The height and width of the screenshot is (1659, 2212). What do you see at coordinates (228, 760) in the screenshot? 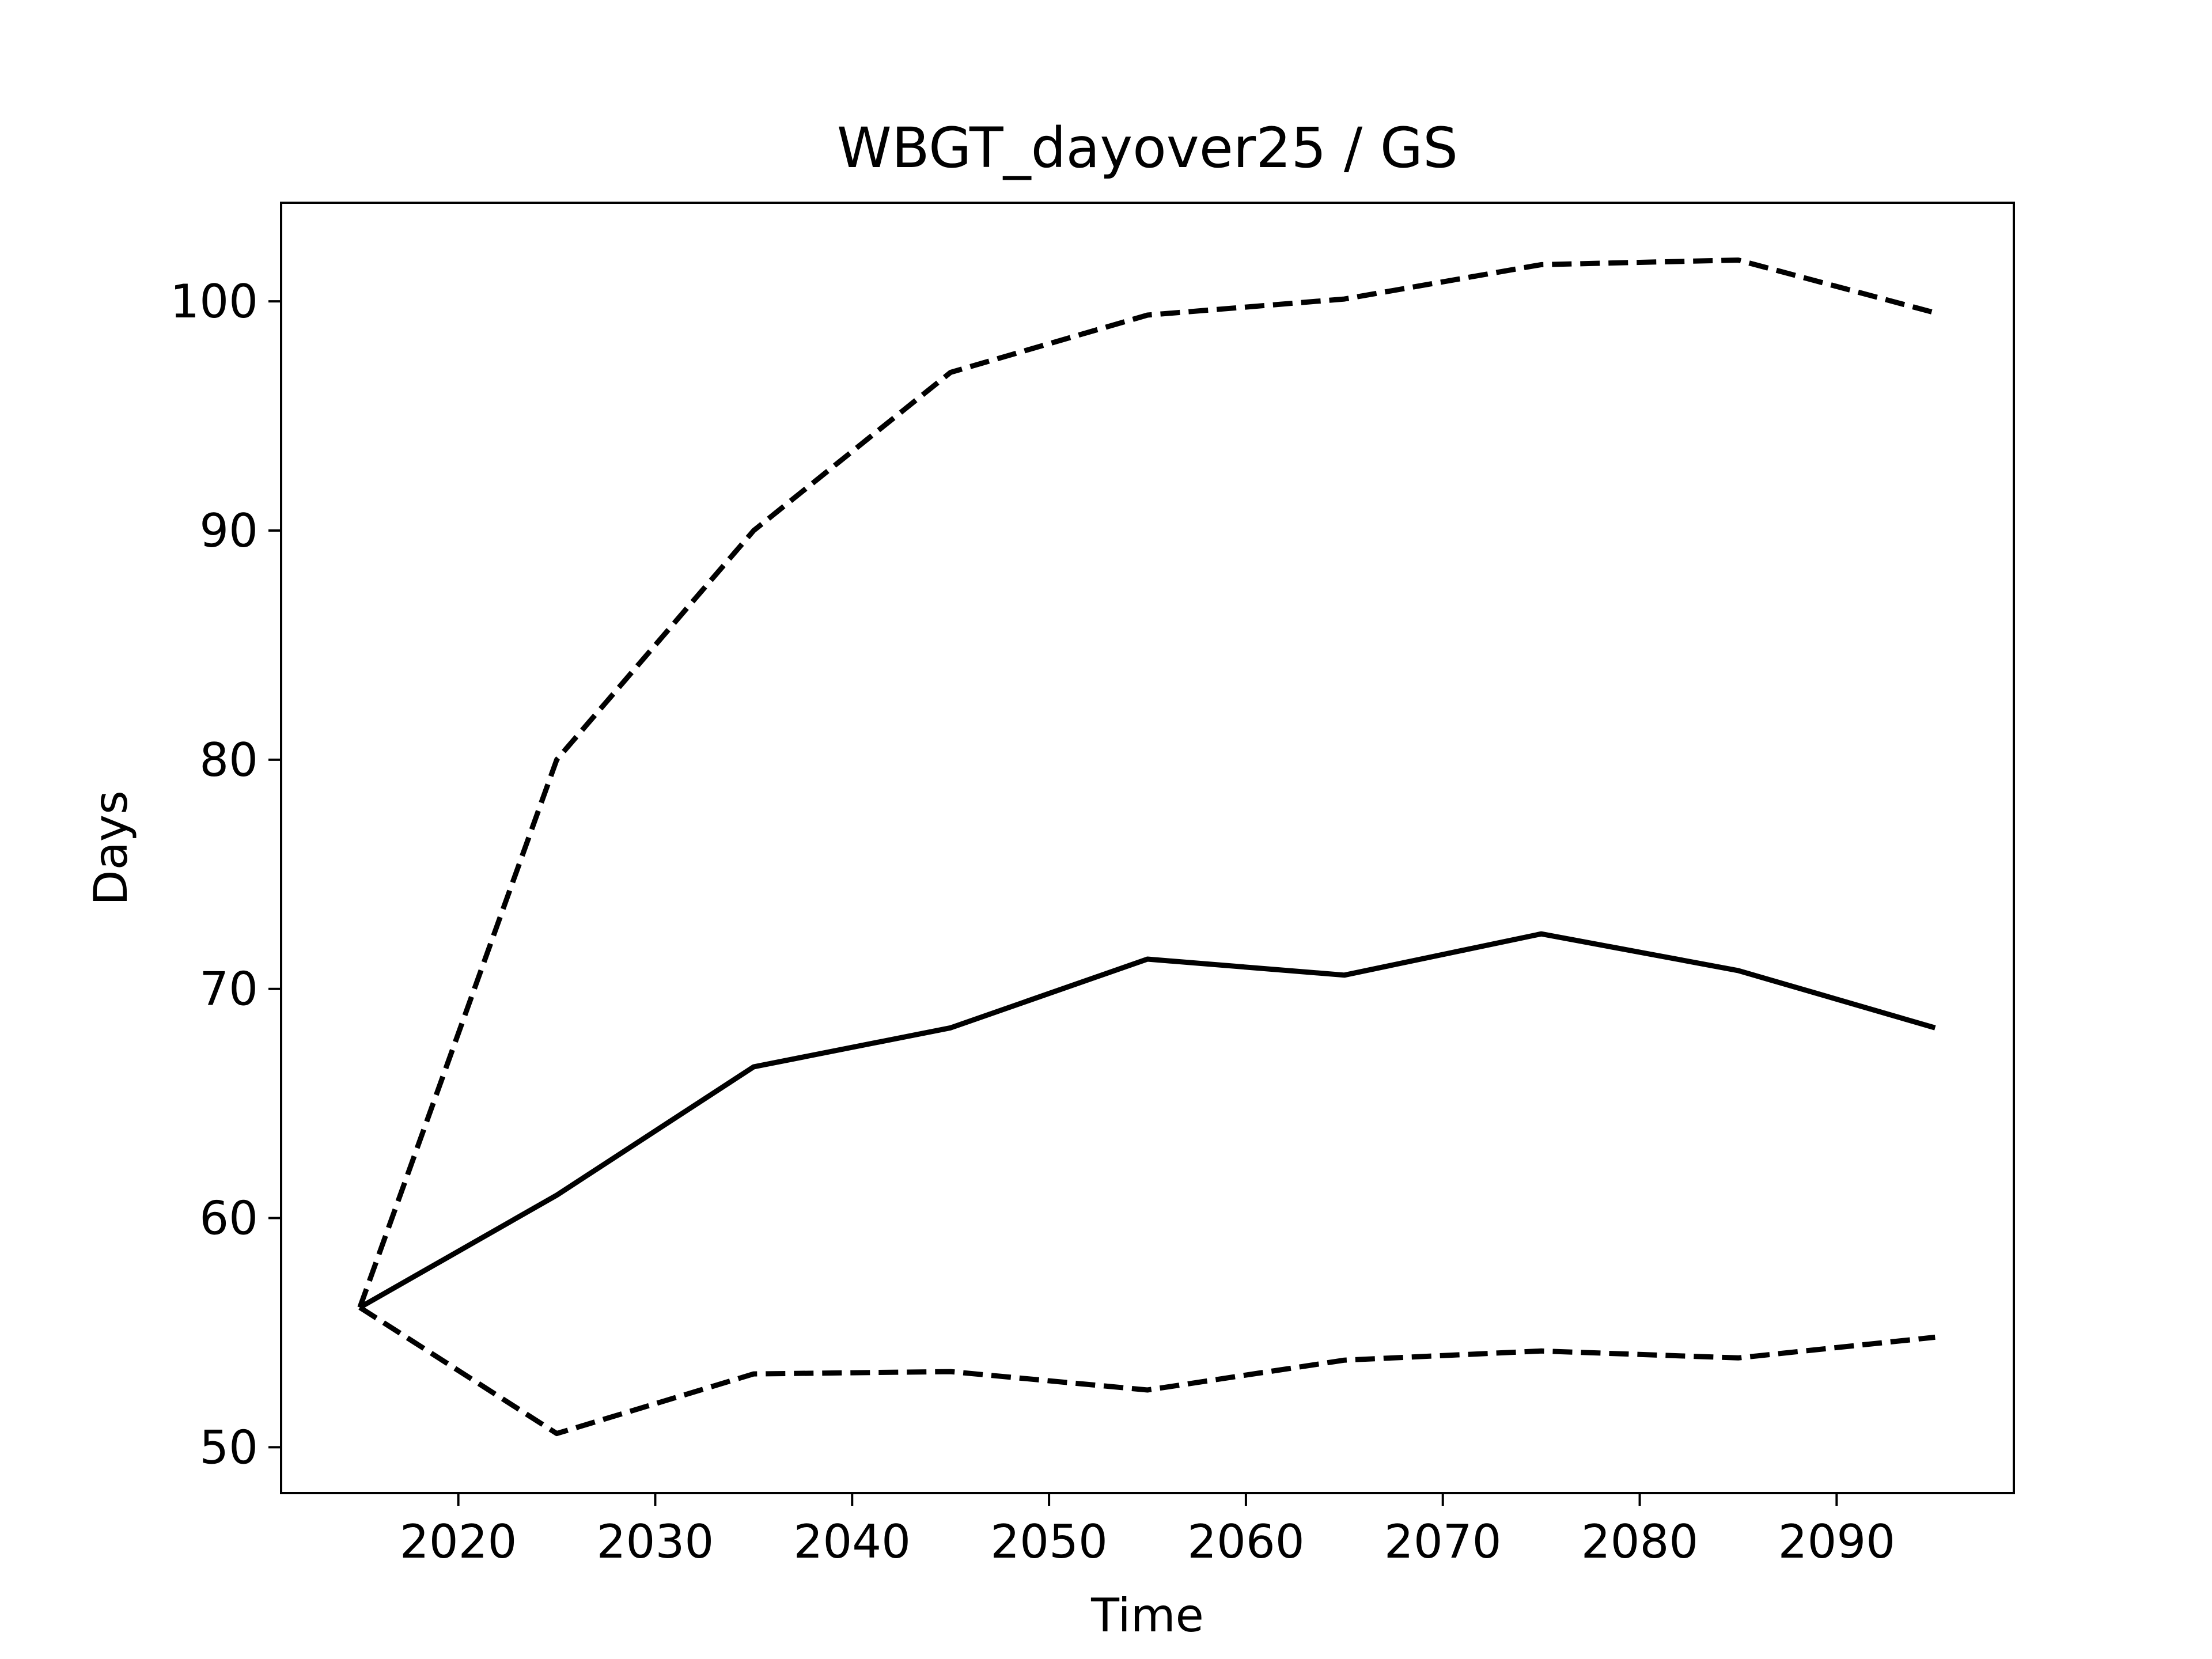
I see `y-tick-label: 80` at bounding box center [228, 760].